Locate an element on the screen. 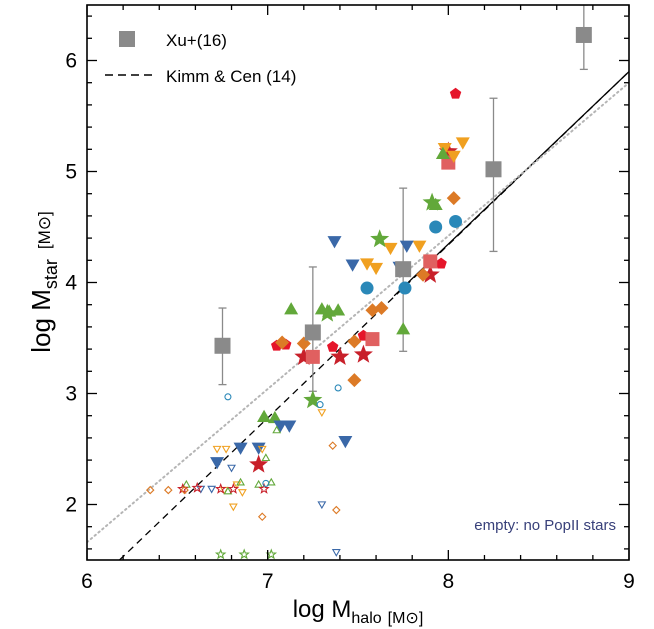  y-tick-label: 2 is located at coordinates (71, 505).